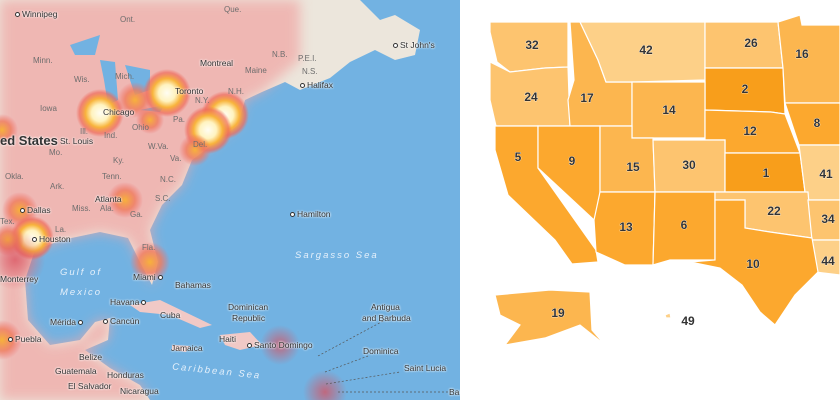 Image resolution: width=840 pixels, height=405 pixels. Describe the element at coordinates (181, 348) in the screenshot. I see `land-jamaica` at that location.